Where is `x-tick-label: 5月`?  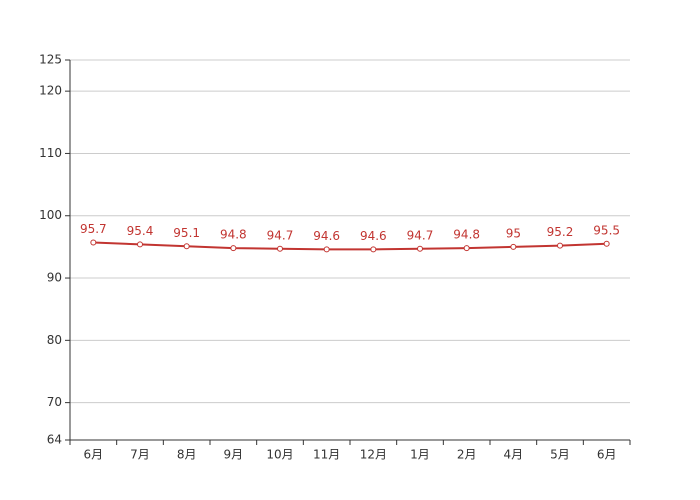
x-tick-label: 5月 is located at coordinates (560, 455).